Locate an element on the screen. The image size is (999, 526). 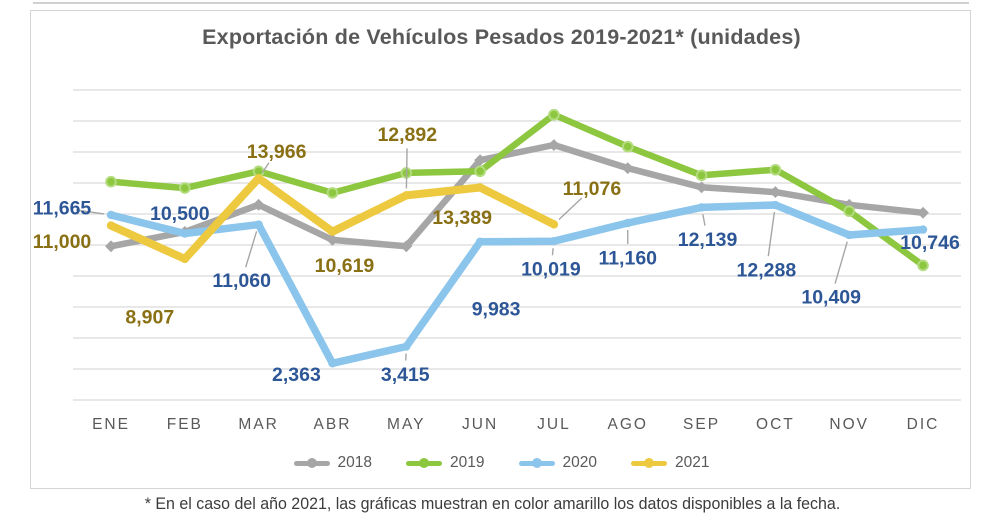
top-divider-line is located at coordinates (501, 3).